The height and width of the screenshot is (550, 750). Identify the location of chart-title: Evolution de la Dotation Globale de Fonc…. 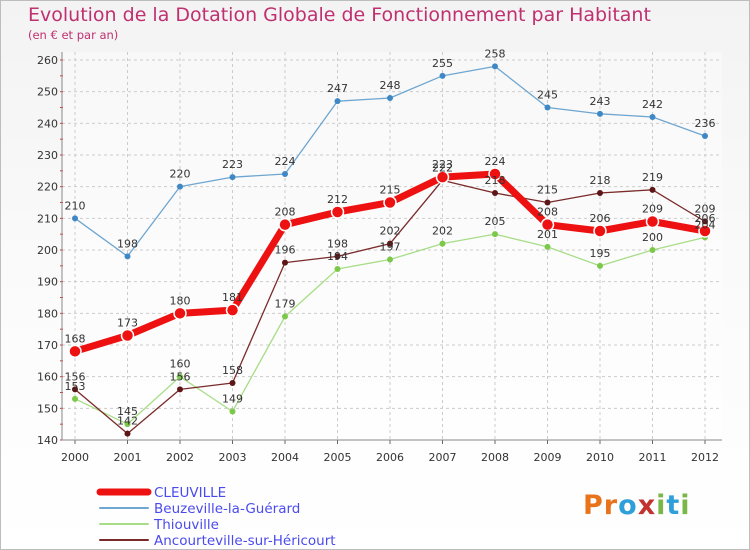
(339, 15).